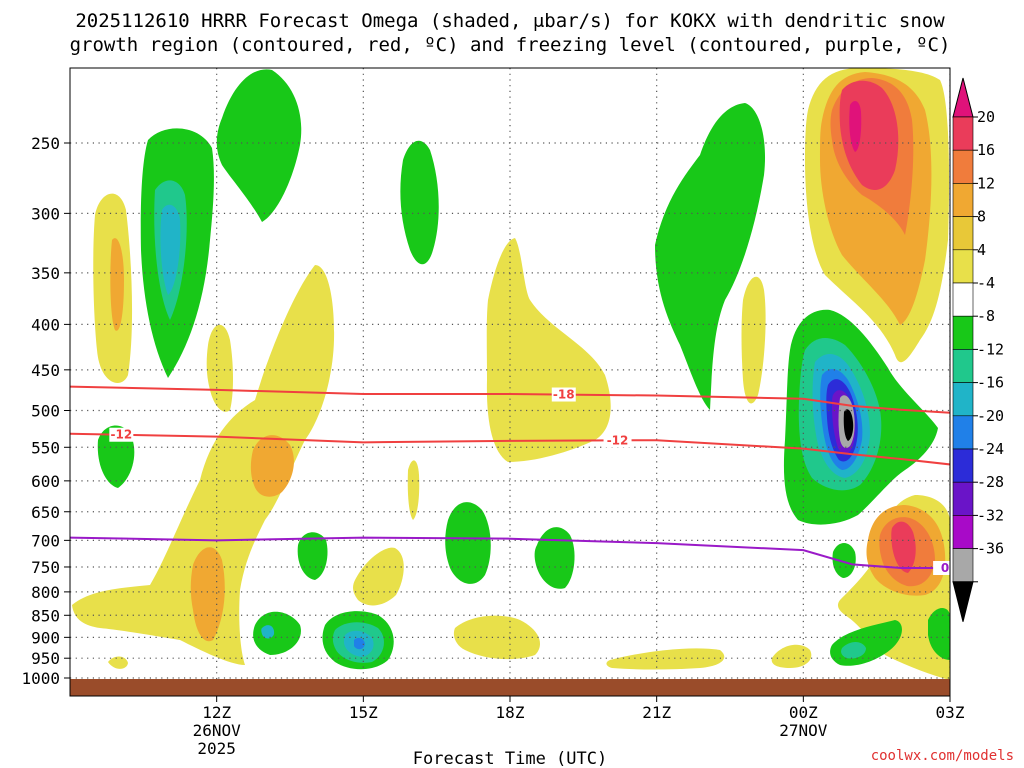 The height and width of the screenshot is (768, 1024). Describe the element at coordinates (312, 556) in the screenshot. I see `omega-cell-green-h` at that location.